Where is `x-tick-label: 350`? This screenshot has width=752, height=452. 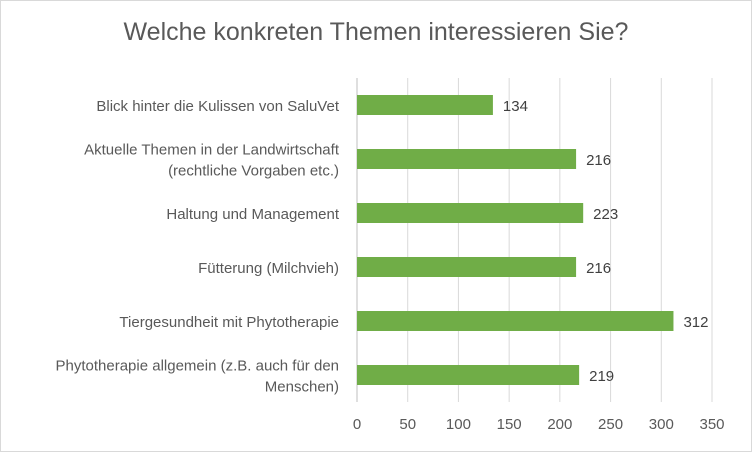
x-tick-label: 350 is located at coordinates (711, 424).